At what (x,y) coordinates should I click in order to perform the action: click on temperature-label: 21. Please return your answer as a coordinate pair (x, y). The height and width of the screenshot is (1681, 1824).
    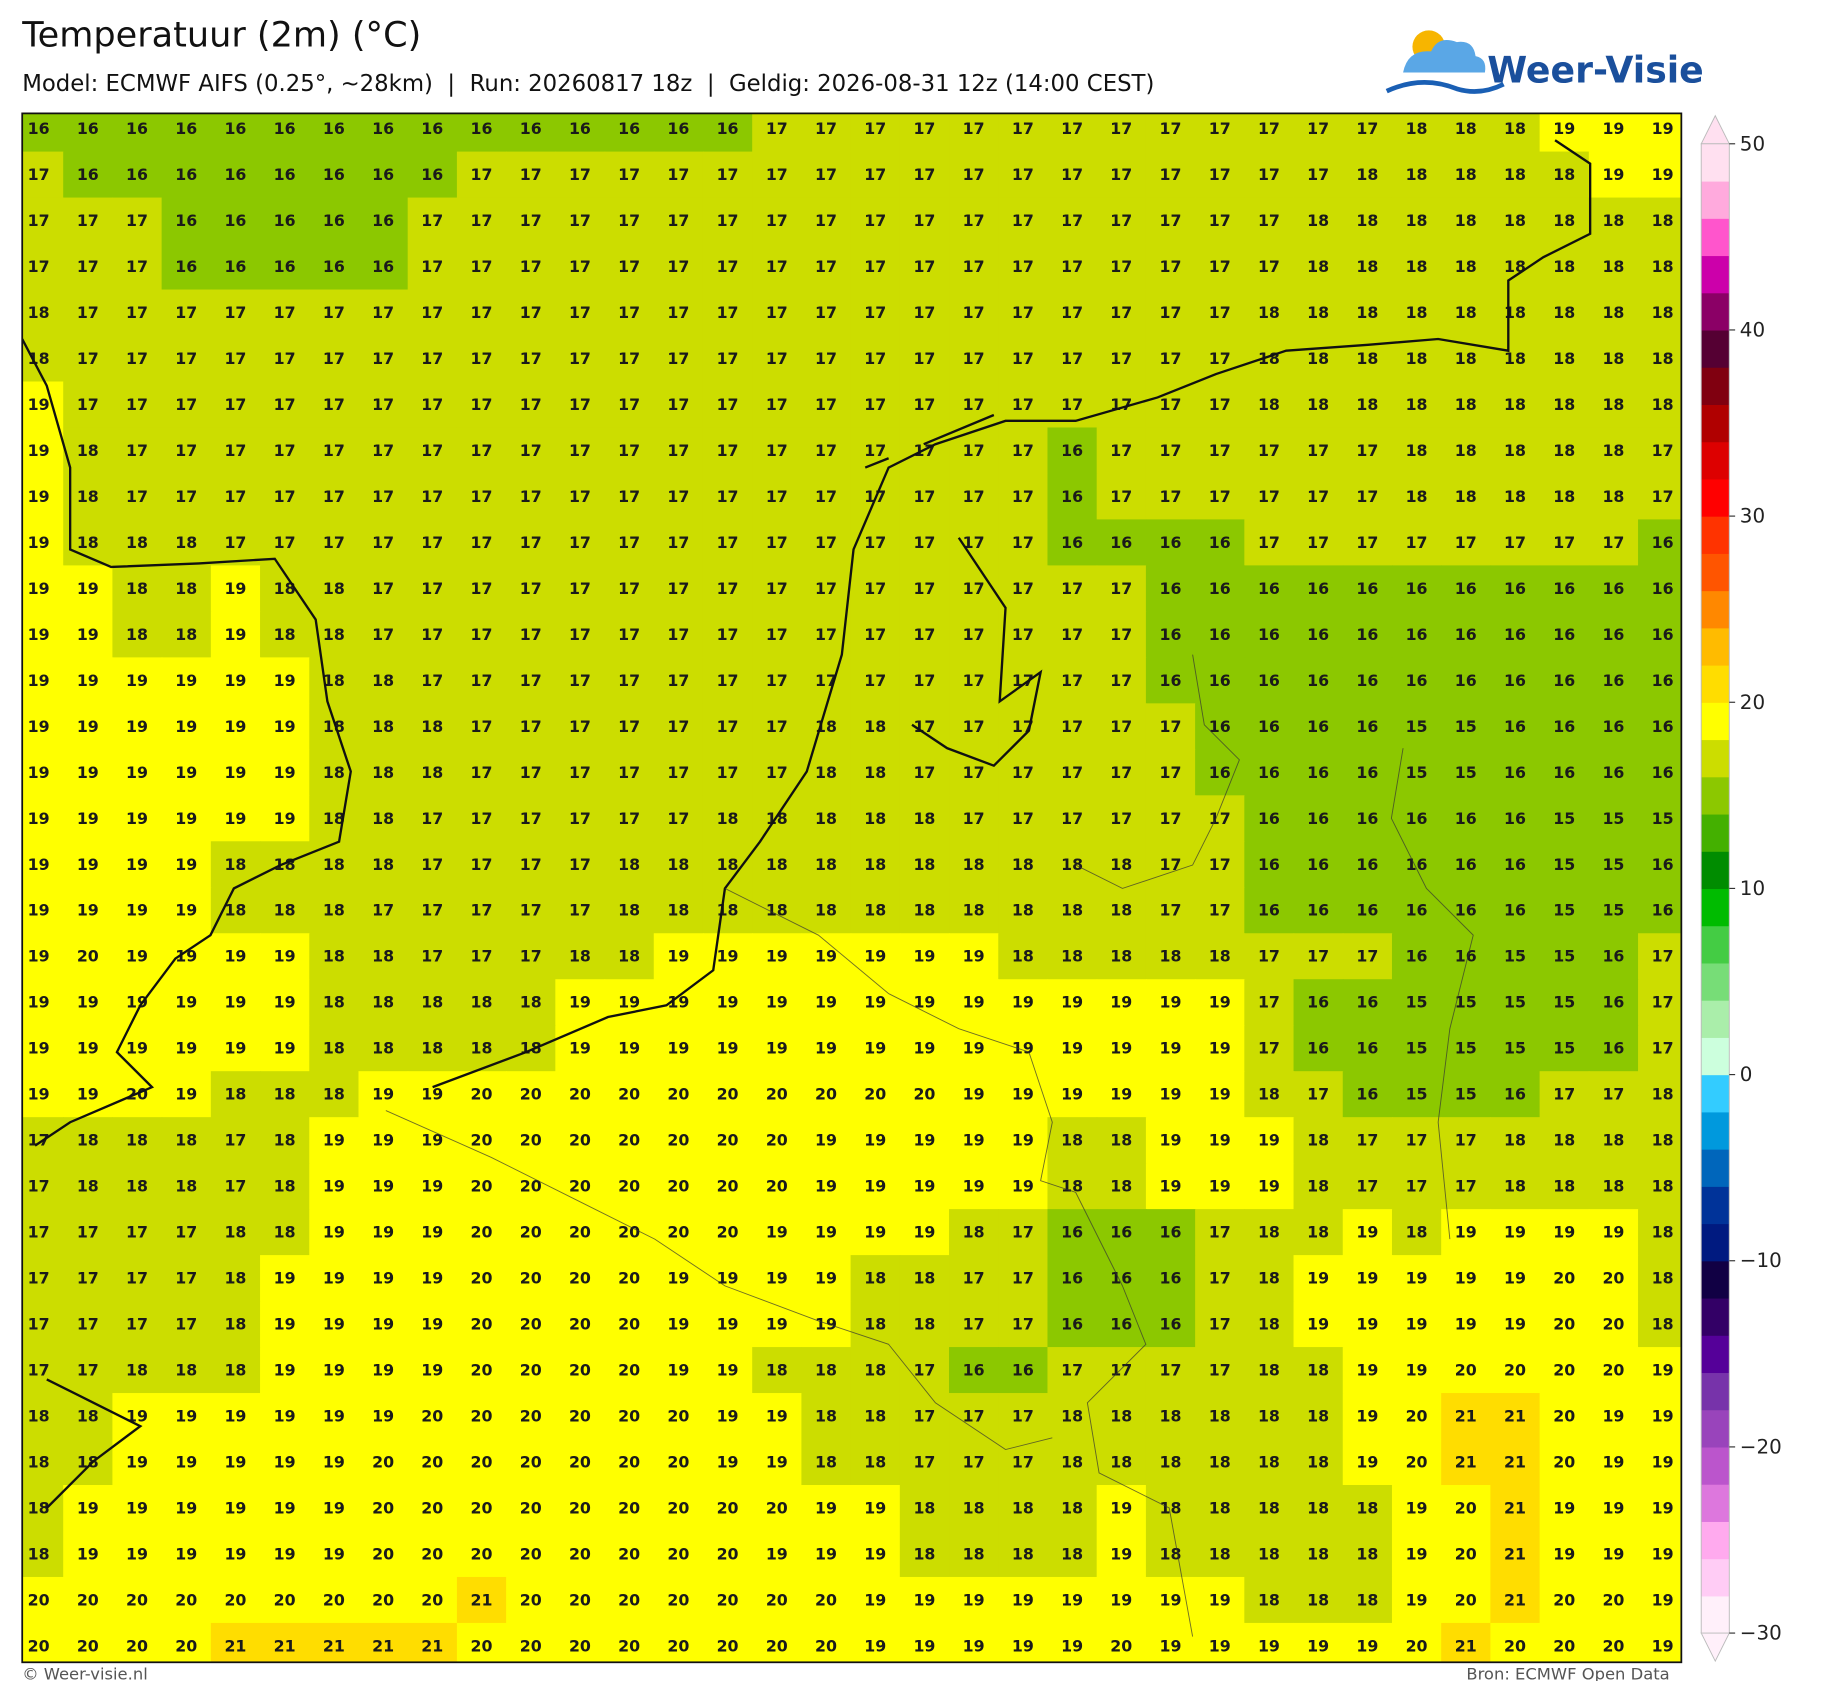
    Looking at the image, I should click on (235, 1645).